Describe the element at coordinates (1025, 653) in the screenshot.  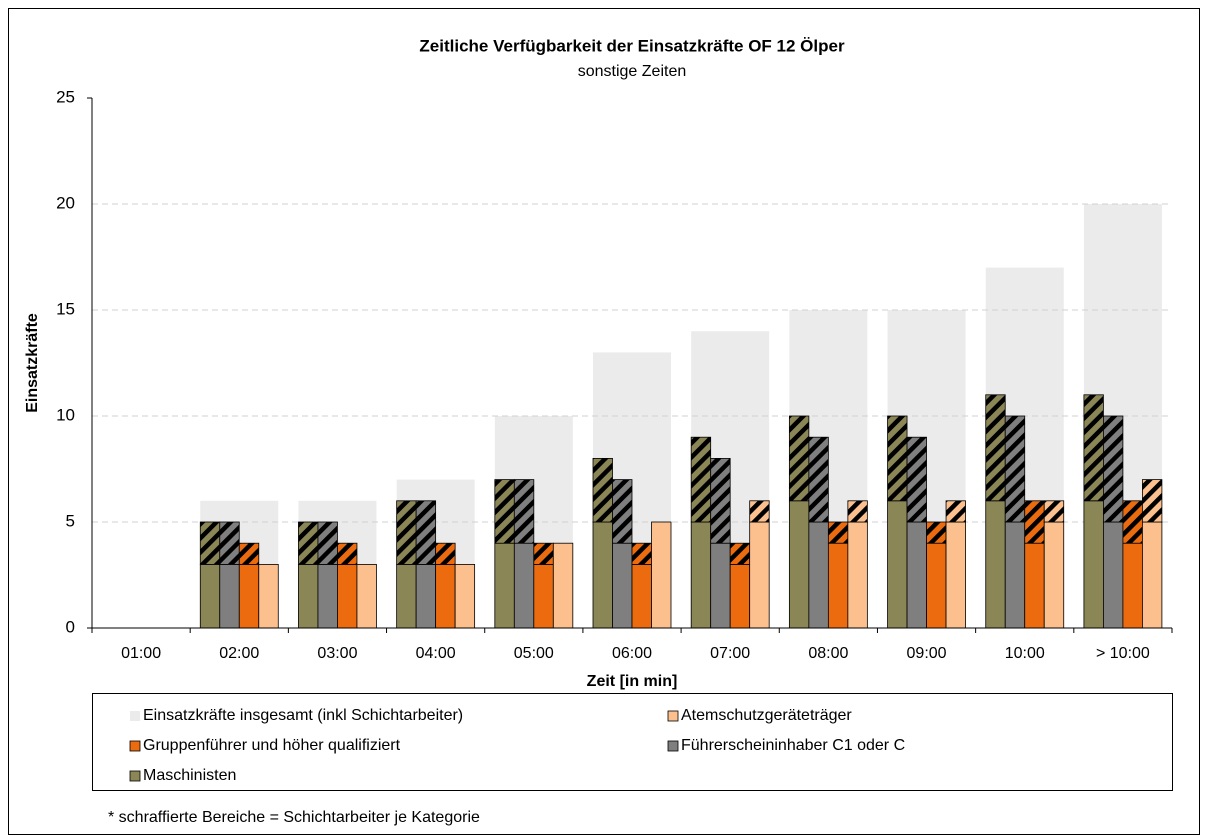
I see `x-tick-label: 10:00` at that location.